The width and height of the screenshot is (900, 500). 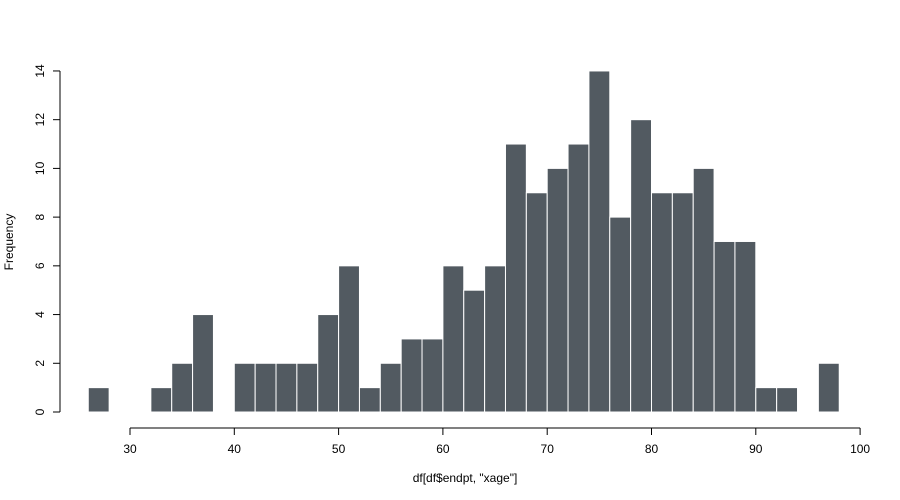 What do you see at coordinates (652, 449) in the screenshot?
I see `x-tick-label: 80` at bounding box center [652, 449].